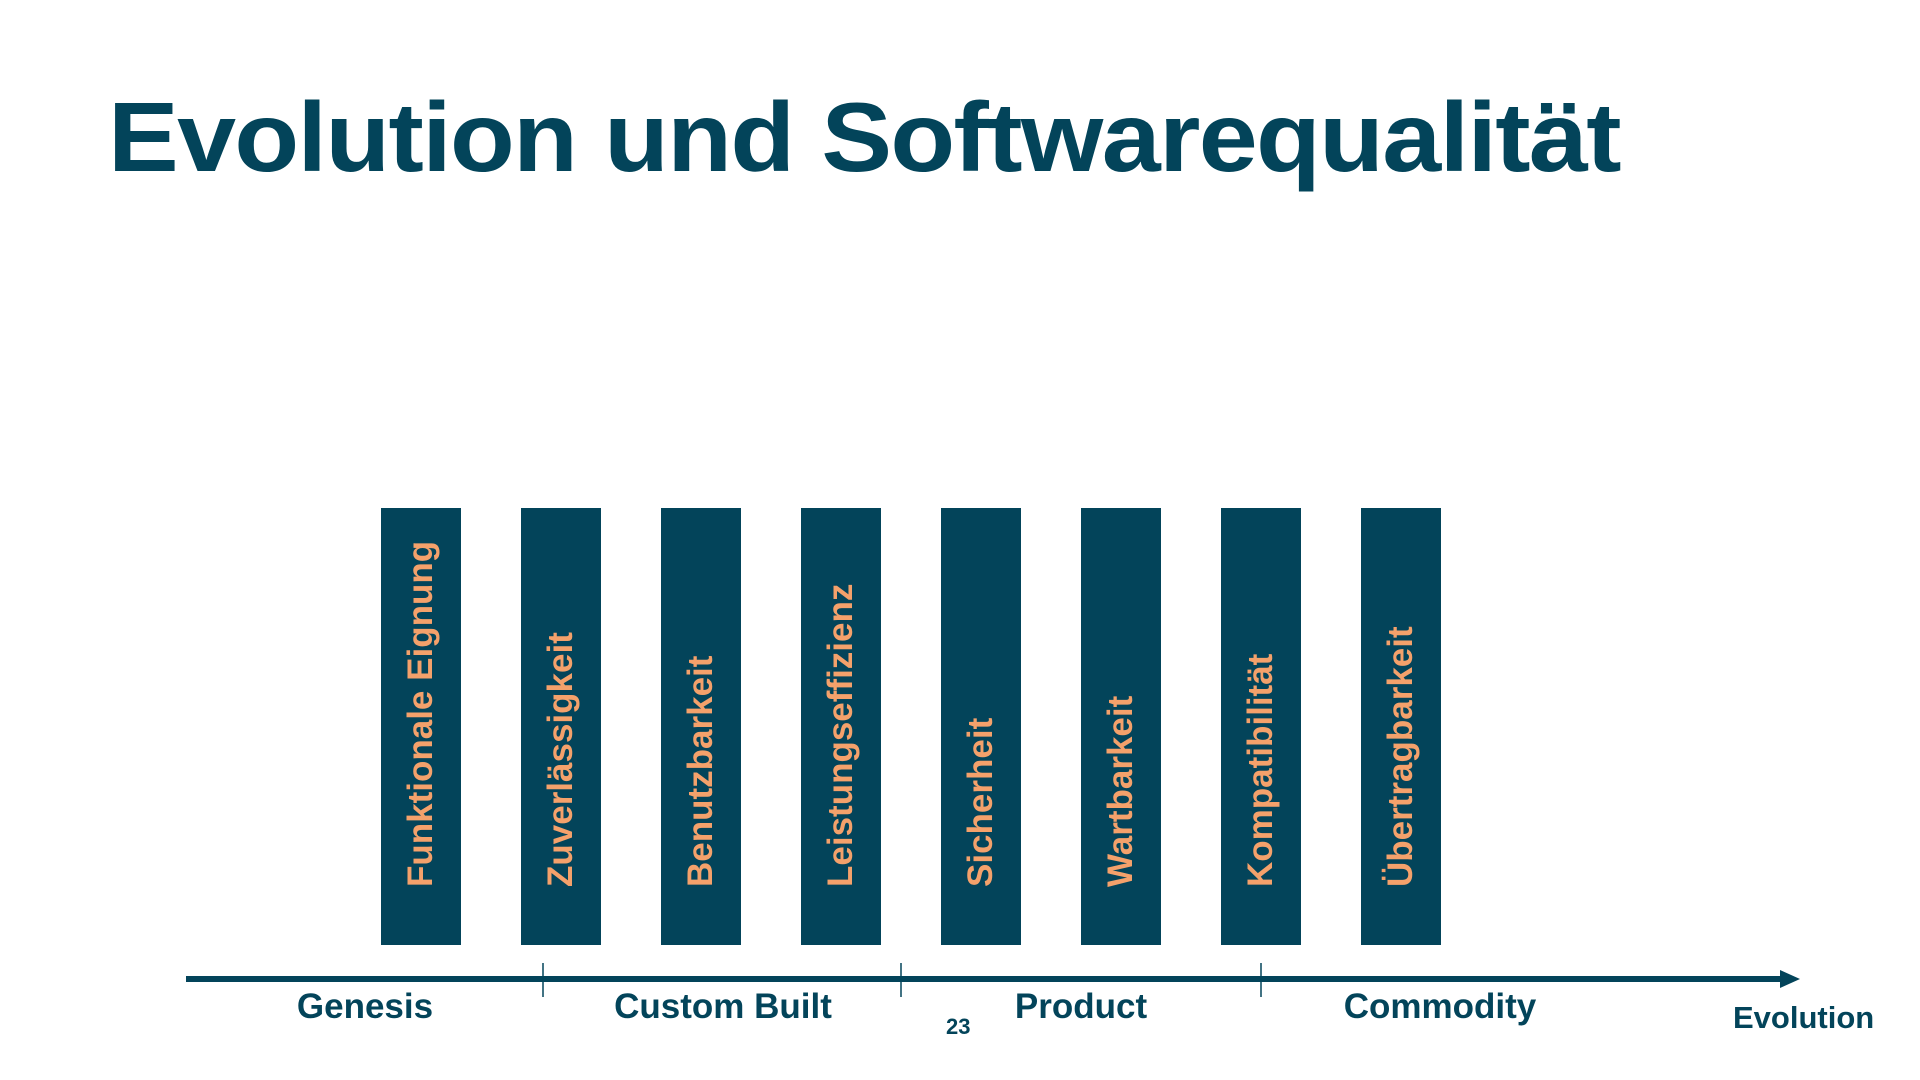 This screenshot has width=1920, height=1080. Describe the element at coordinates (561, 726) in the screenshot. I see `quality-bar: Zuverlässigkeit` at that location.